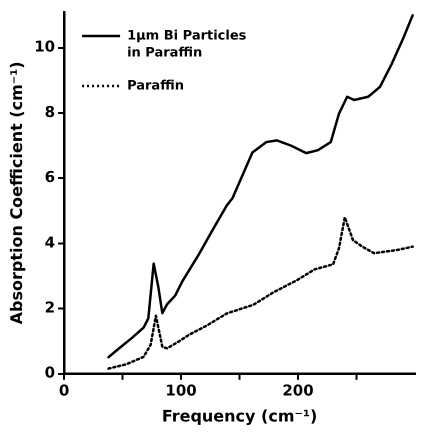  I want to click on y-tick-label: 6, so click(50, 177).